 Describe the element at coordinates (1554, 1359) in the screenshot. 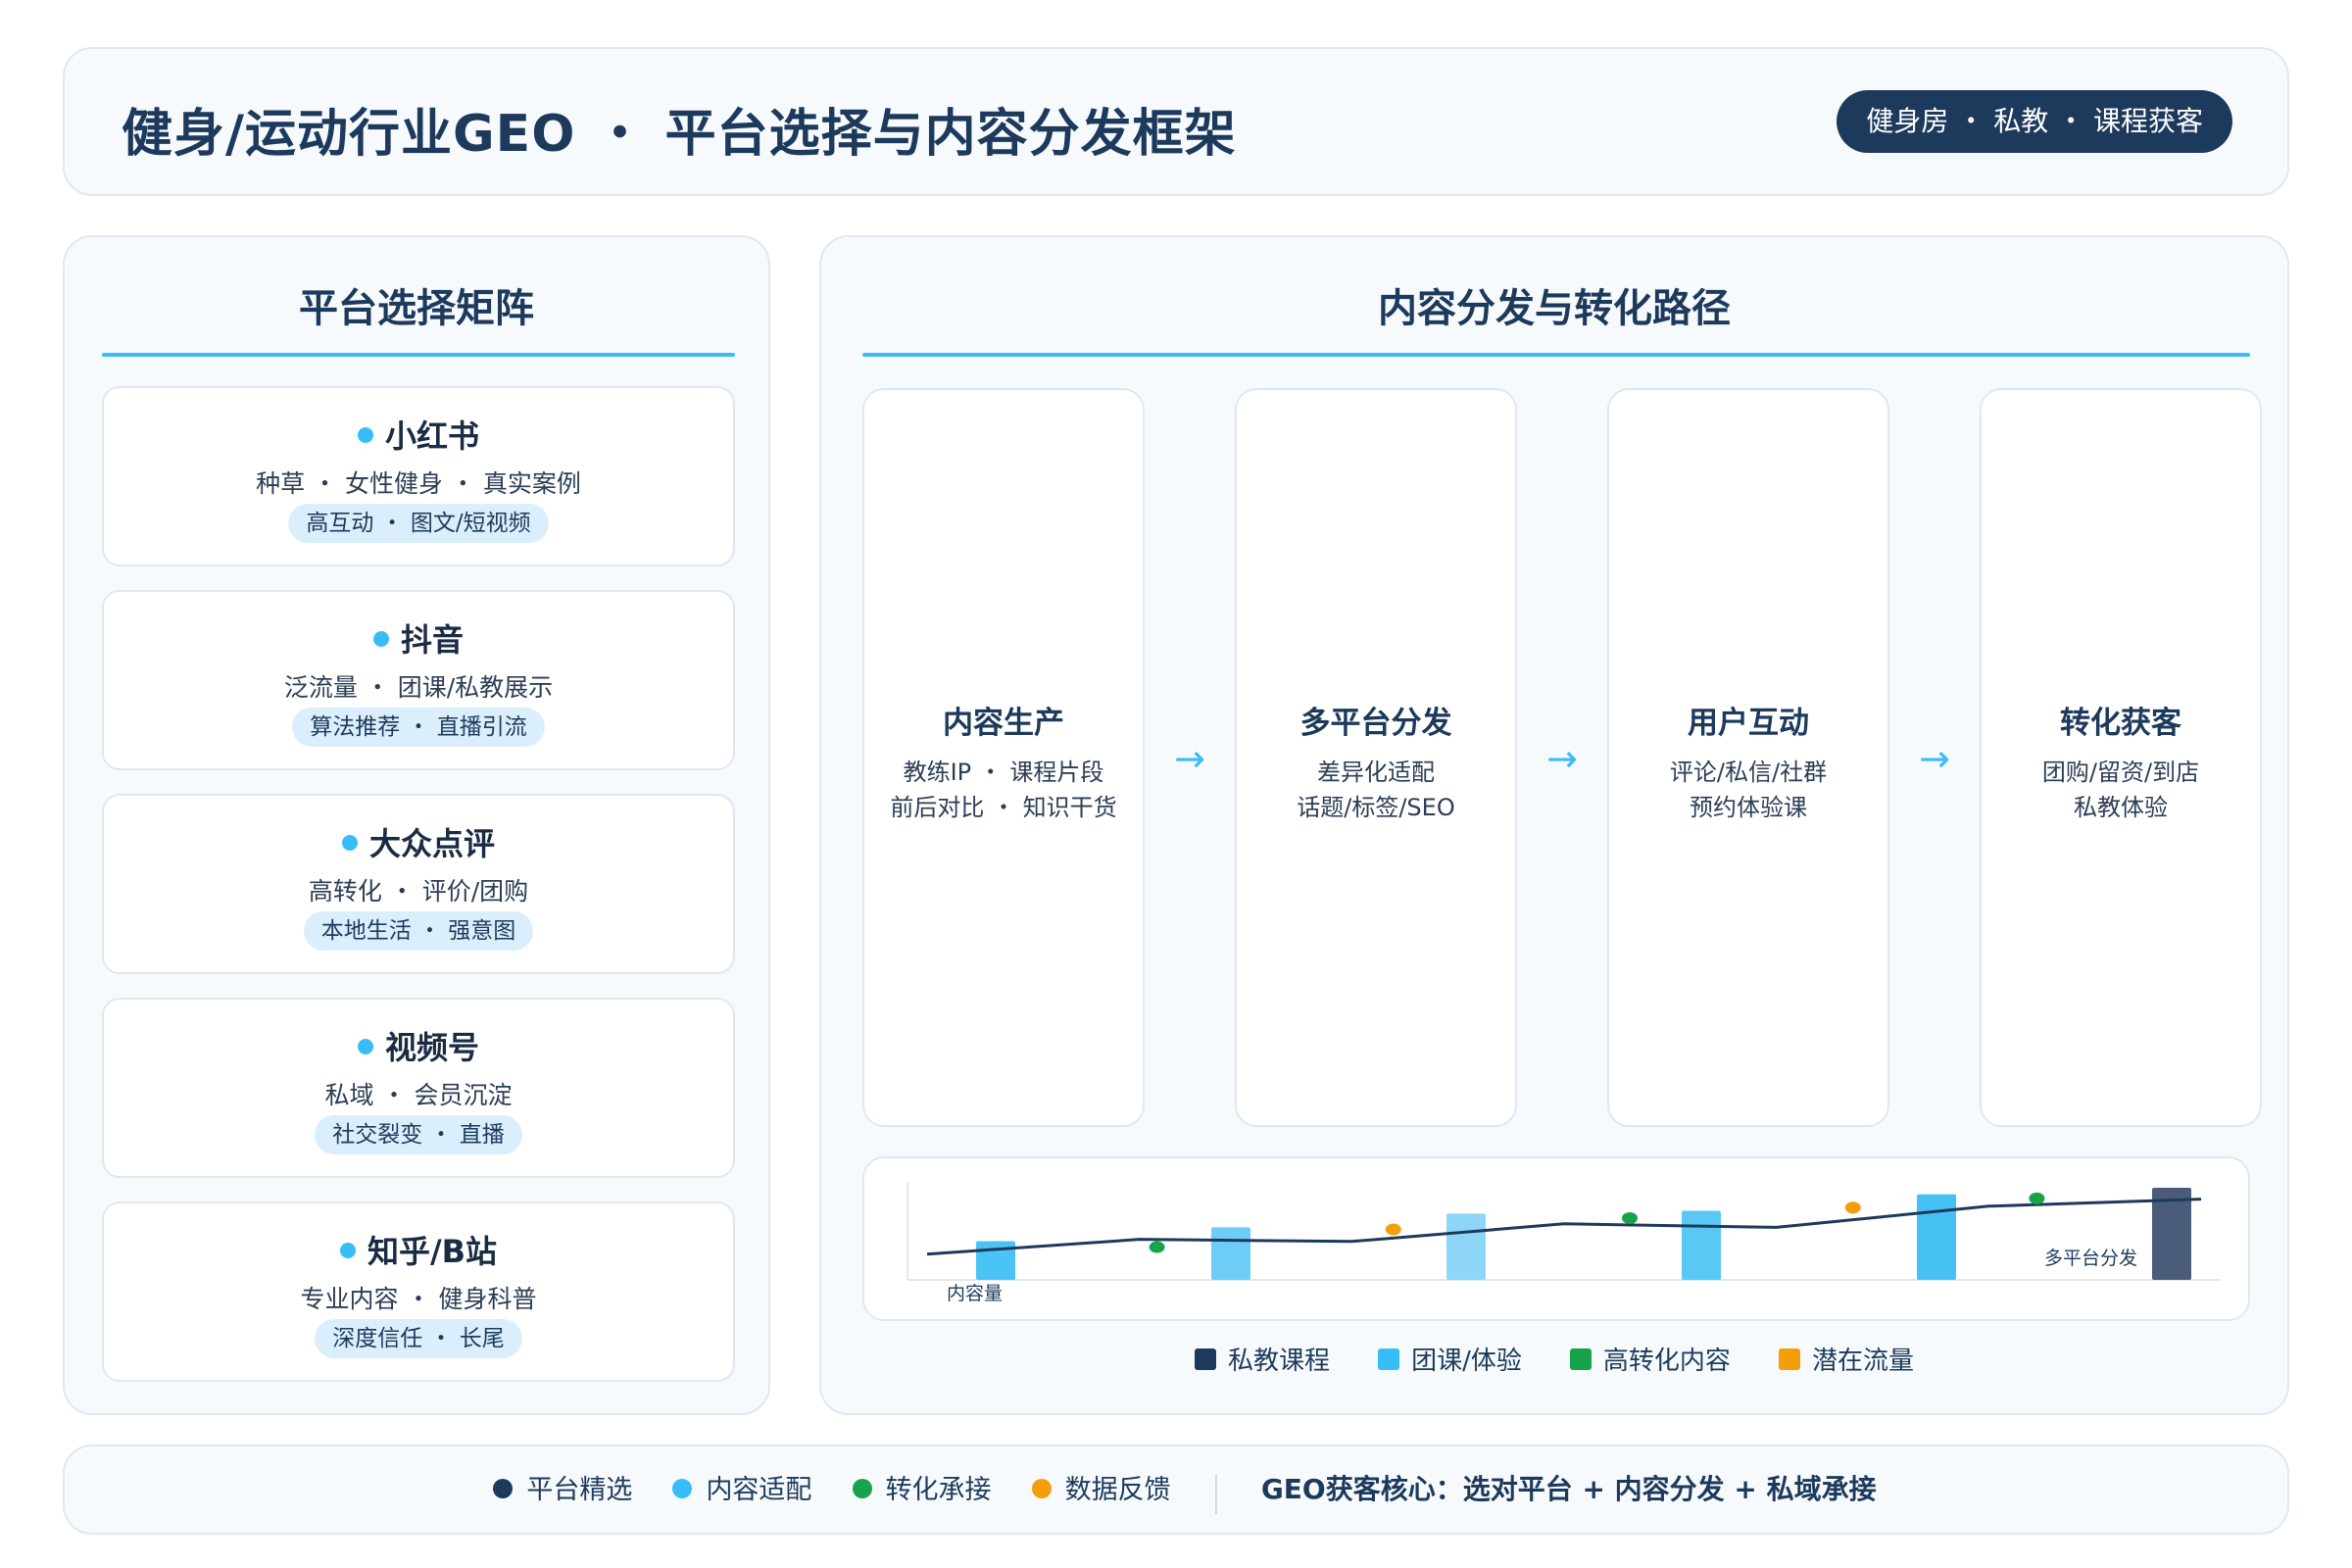

I see `chart-legend: 私教课程 团课/体验 高转化内容 潜在流量` at that location.